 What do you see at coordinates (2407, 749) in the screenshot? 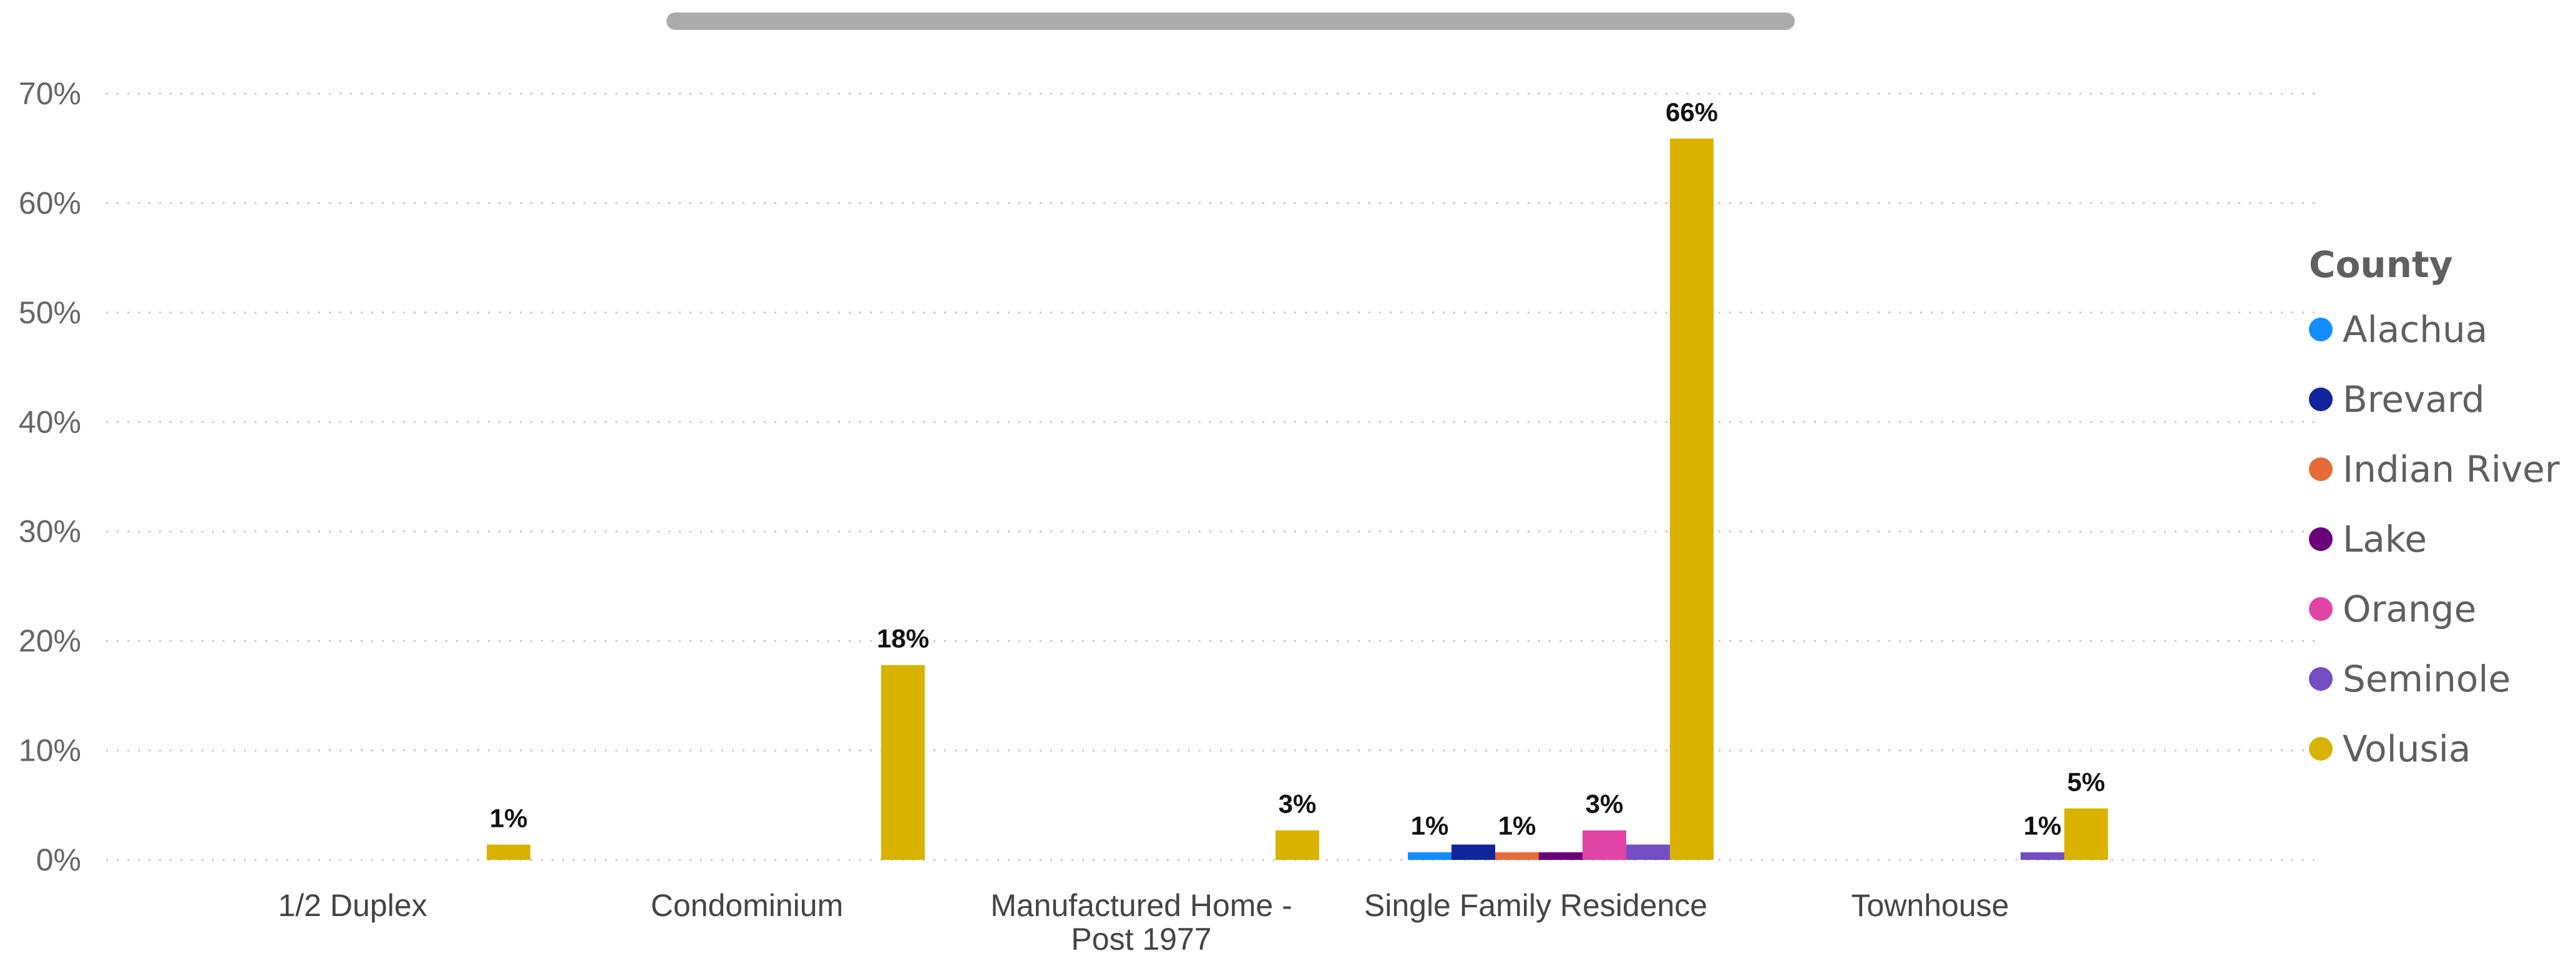
I see `legend-label: Volusia` at bounding box center [2407, 749].